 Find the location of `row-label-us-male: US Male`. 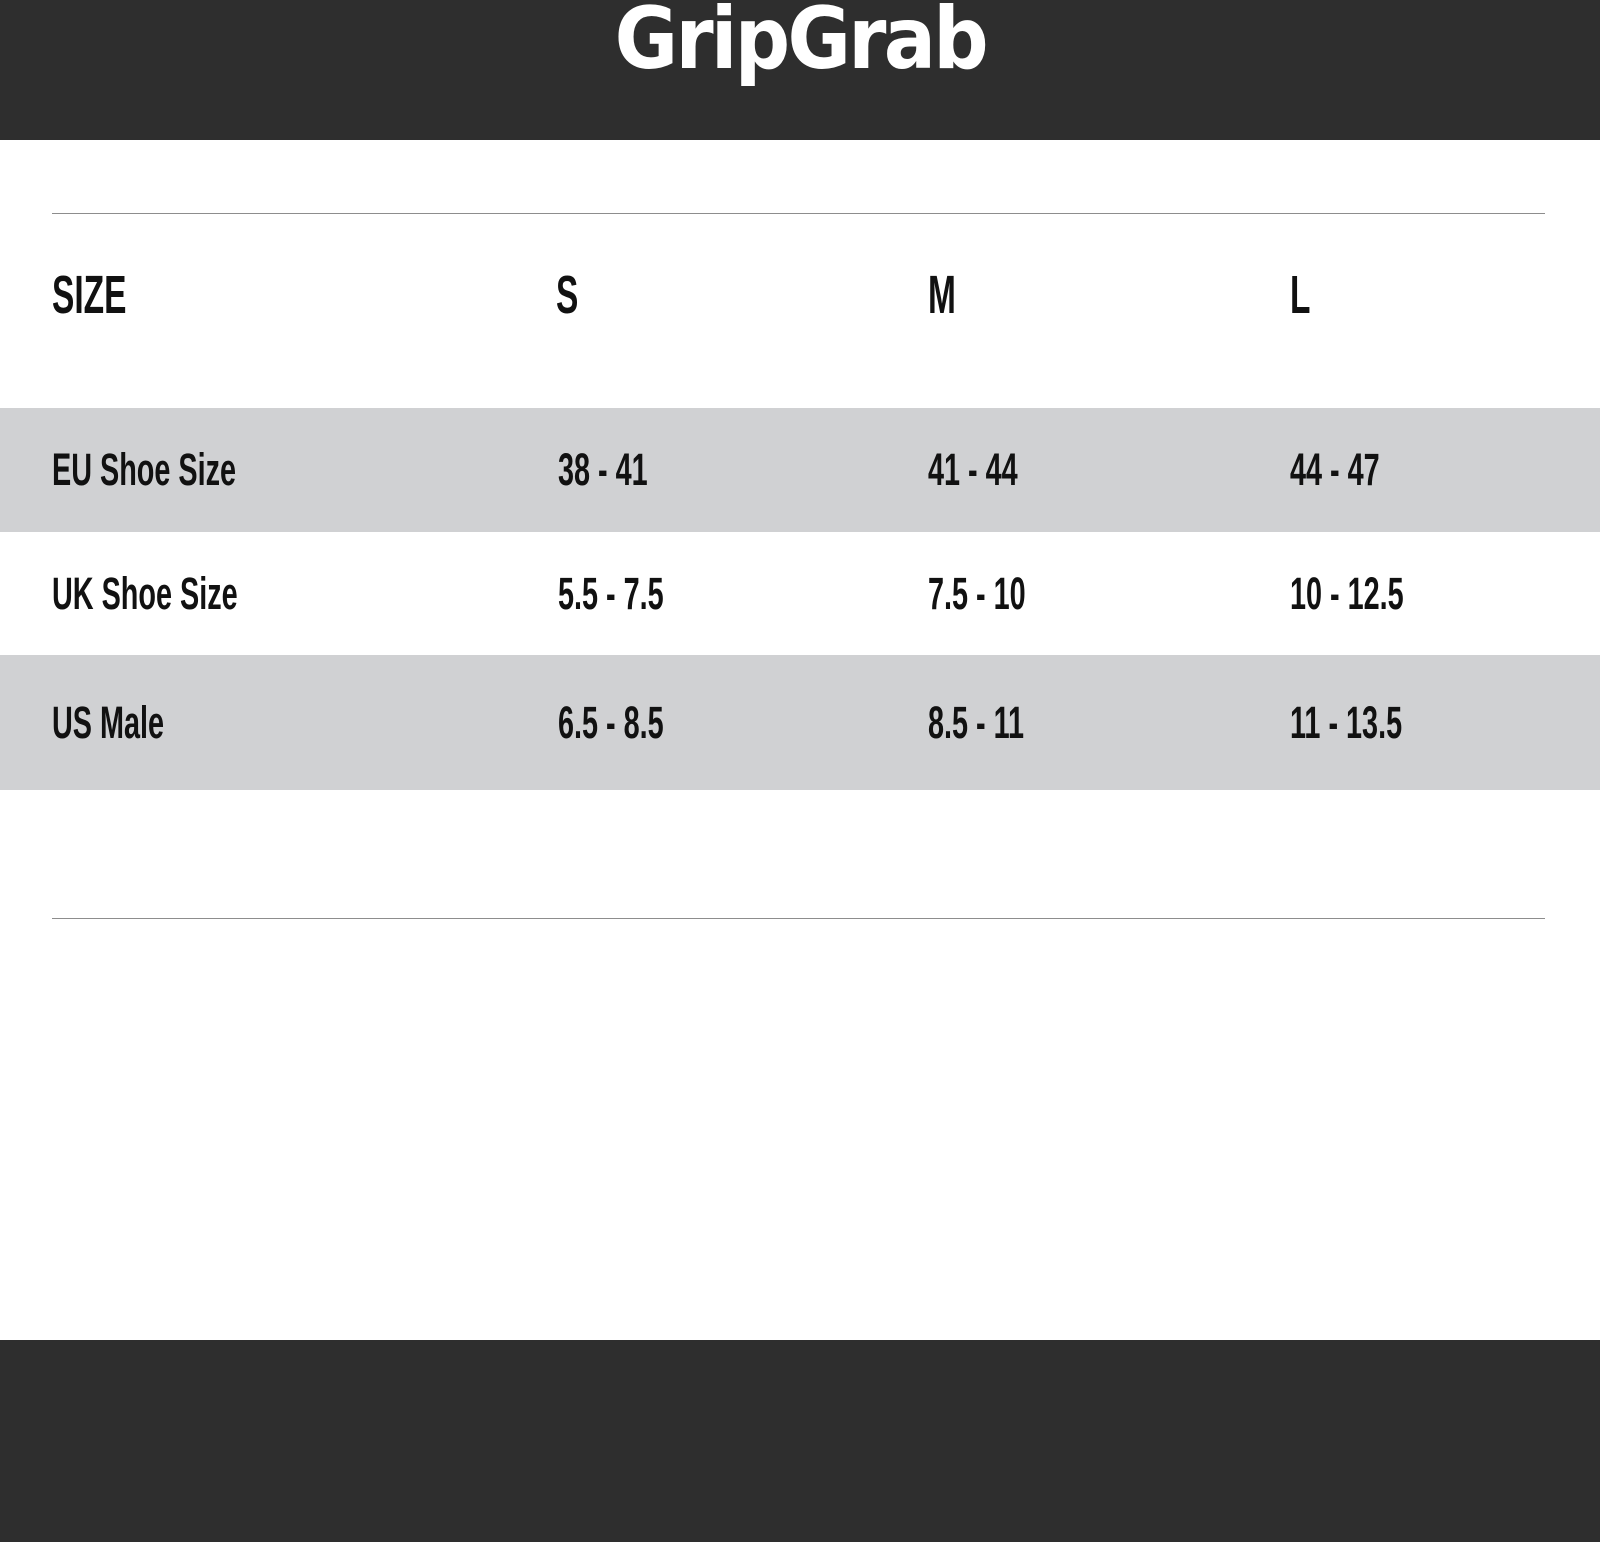

row-label-us-male: US Male is located at coordinates (108, 722).